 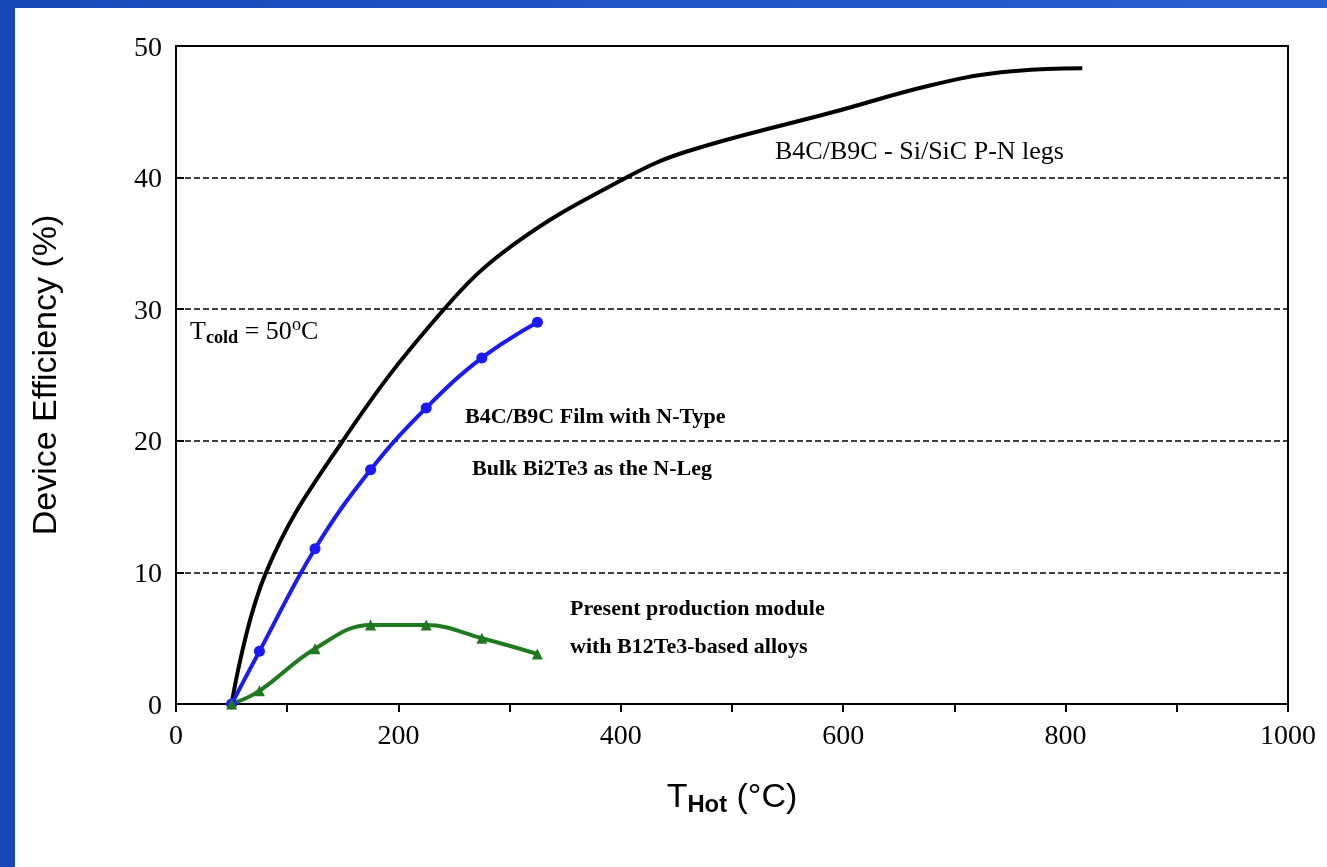 What do you see at coordinates (148, 46) in the screenshot?
I see `y-tick-label: 50` at bounding box center [148, 46].